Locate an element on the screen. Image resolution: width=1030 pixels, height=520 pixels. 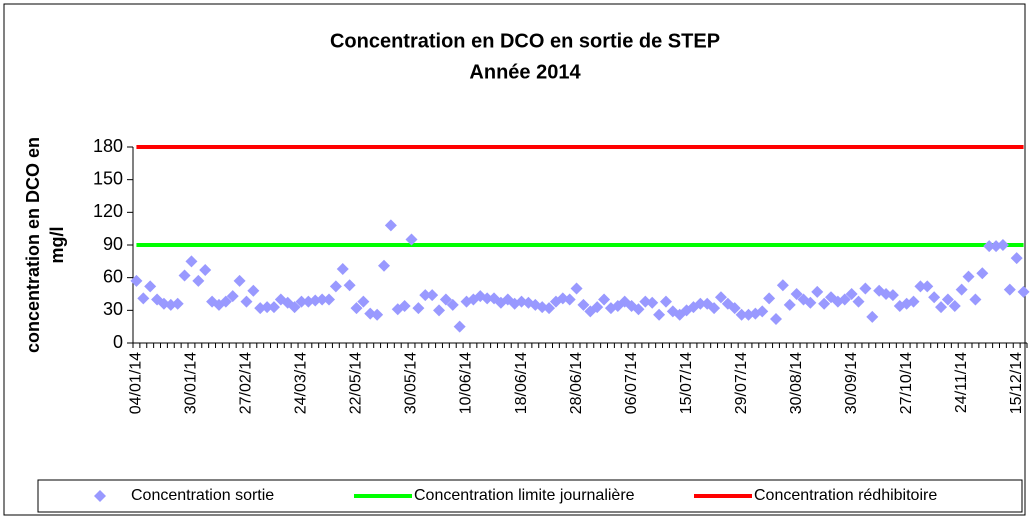
x-tick-label: 22/05/14 is located at coordinates (356, 383).